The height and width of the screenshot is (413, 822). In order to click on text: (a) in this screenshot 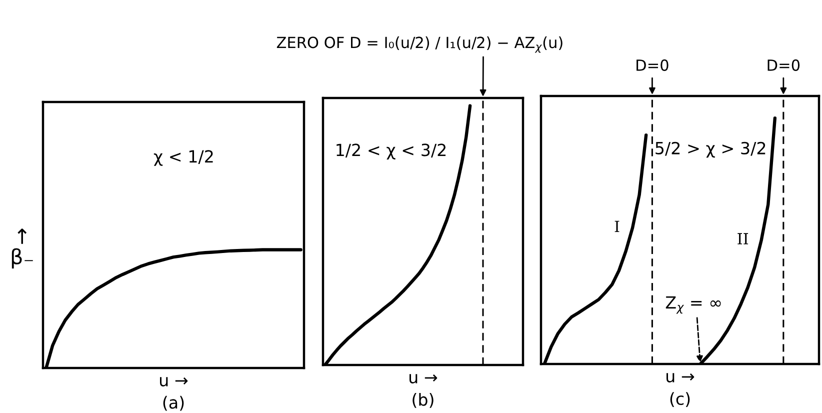, I will do `click(173, 403)`.